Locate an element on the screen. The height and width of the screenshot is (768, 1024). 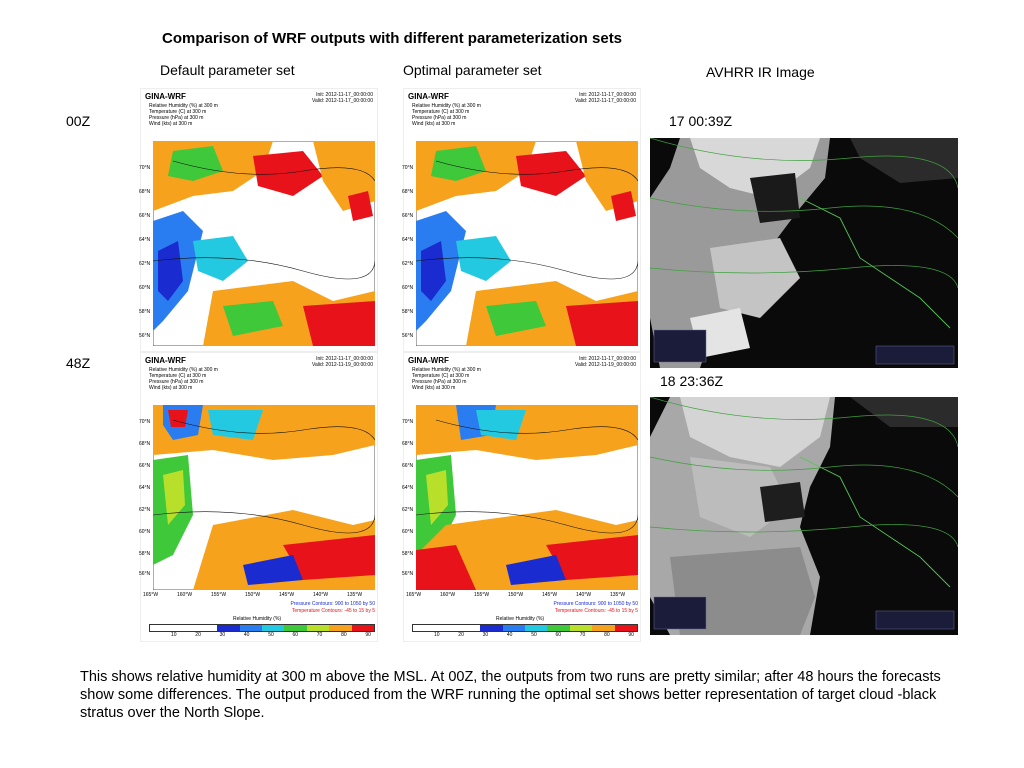
colorbar-tick: 70 is located at coordinates (582, 635).